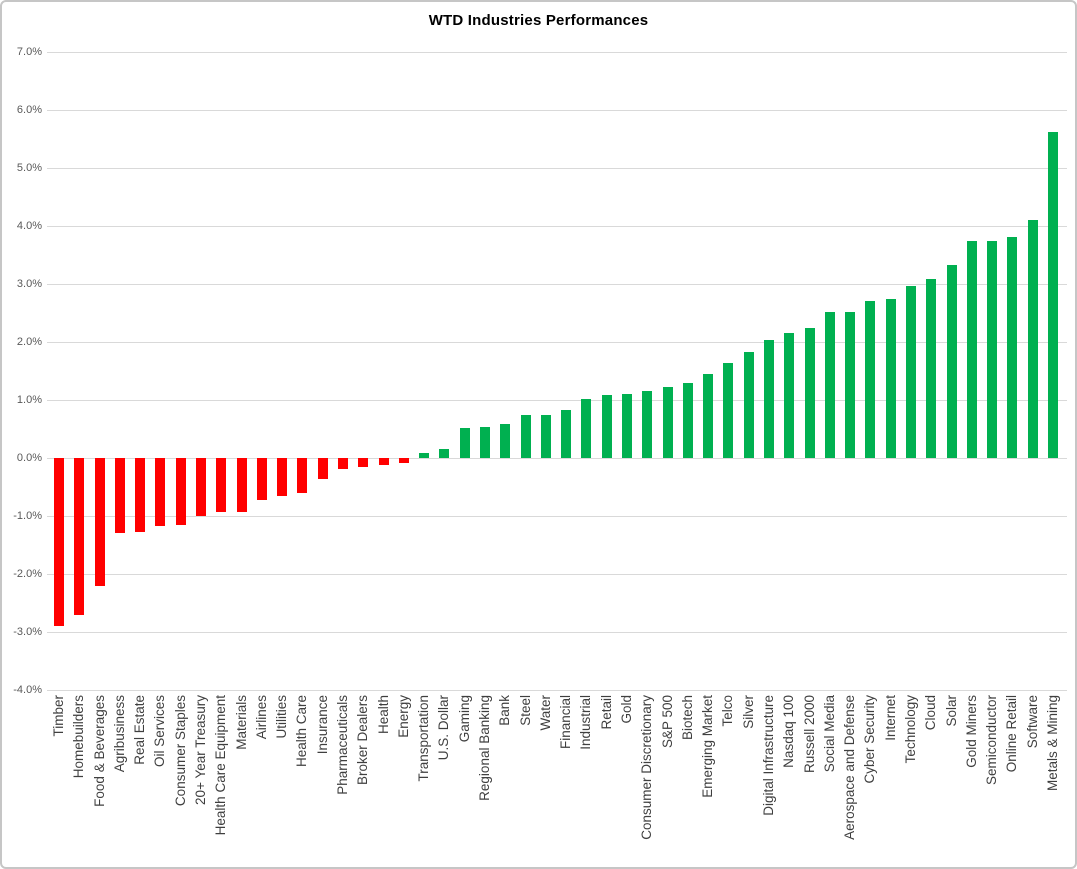  Describe the element at coordinates (708, 746) in the screenshot. I see `x-axis-label: Emerging Market` at that location.